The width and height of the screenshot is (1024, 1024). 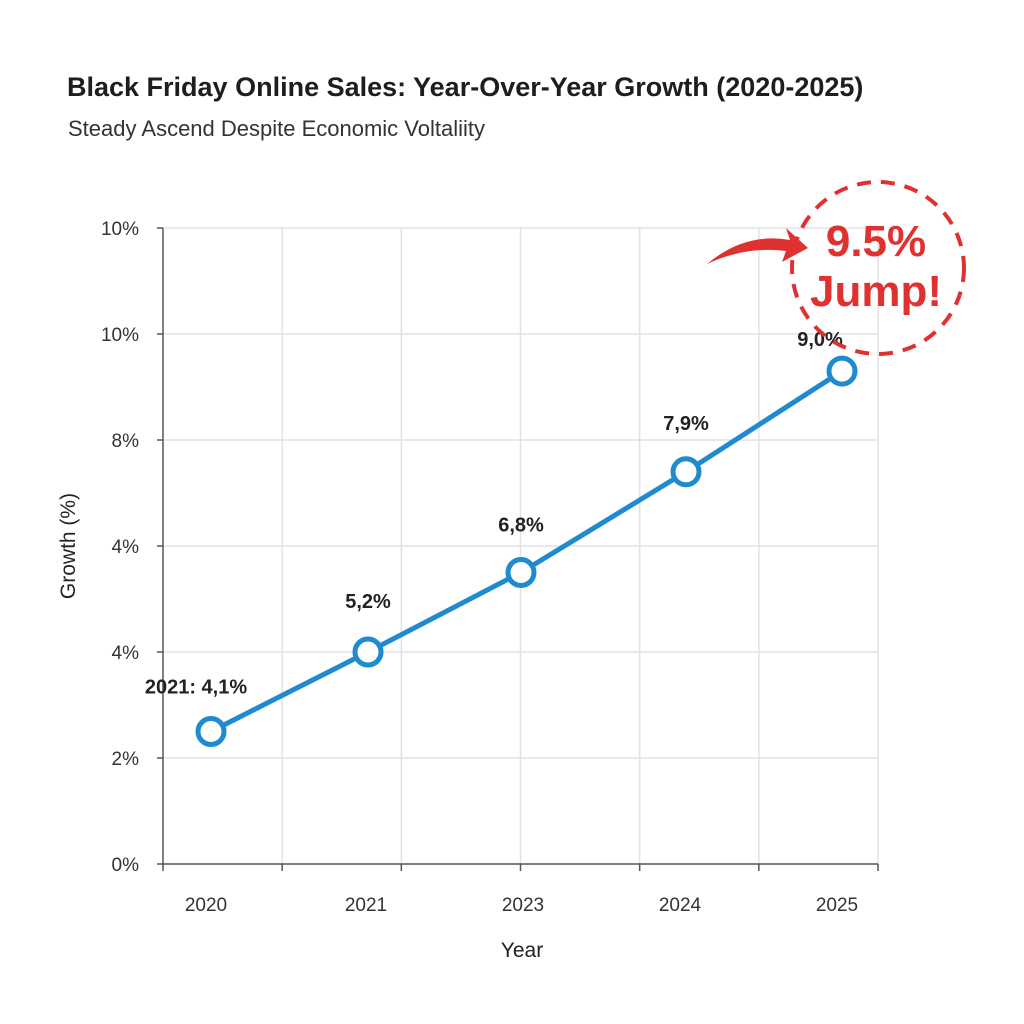 What do you see at coordinates (876, 291) in the screenshot?
I see `annotation-text: Jump!` at bounding box center [876, 291].